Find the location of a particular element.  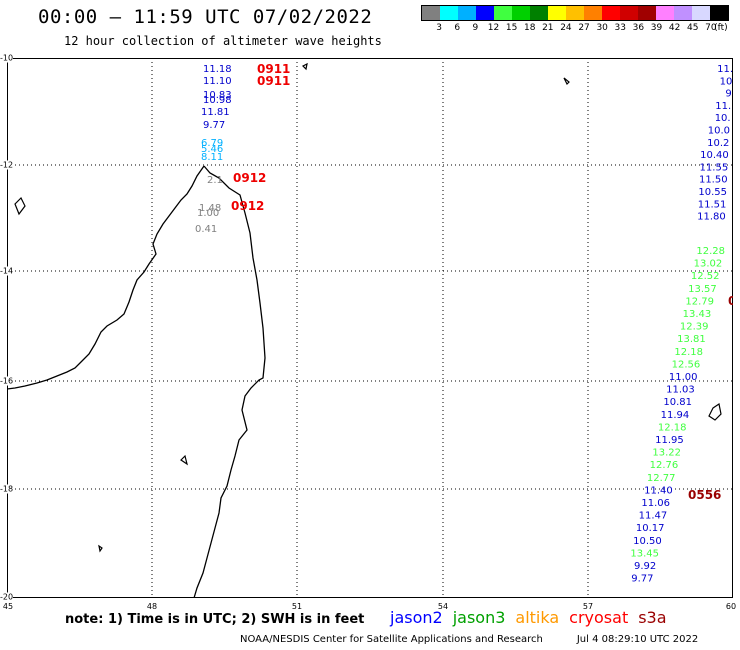

swh-value: 11.51 is located at coordinates (712, 204).